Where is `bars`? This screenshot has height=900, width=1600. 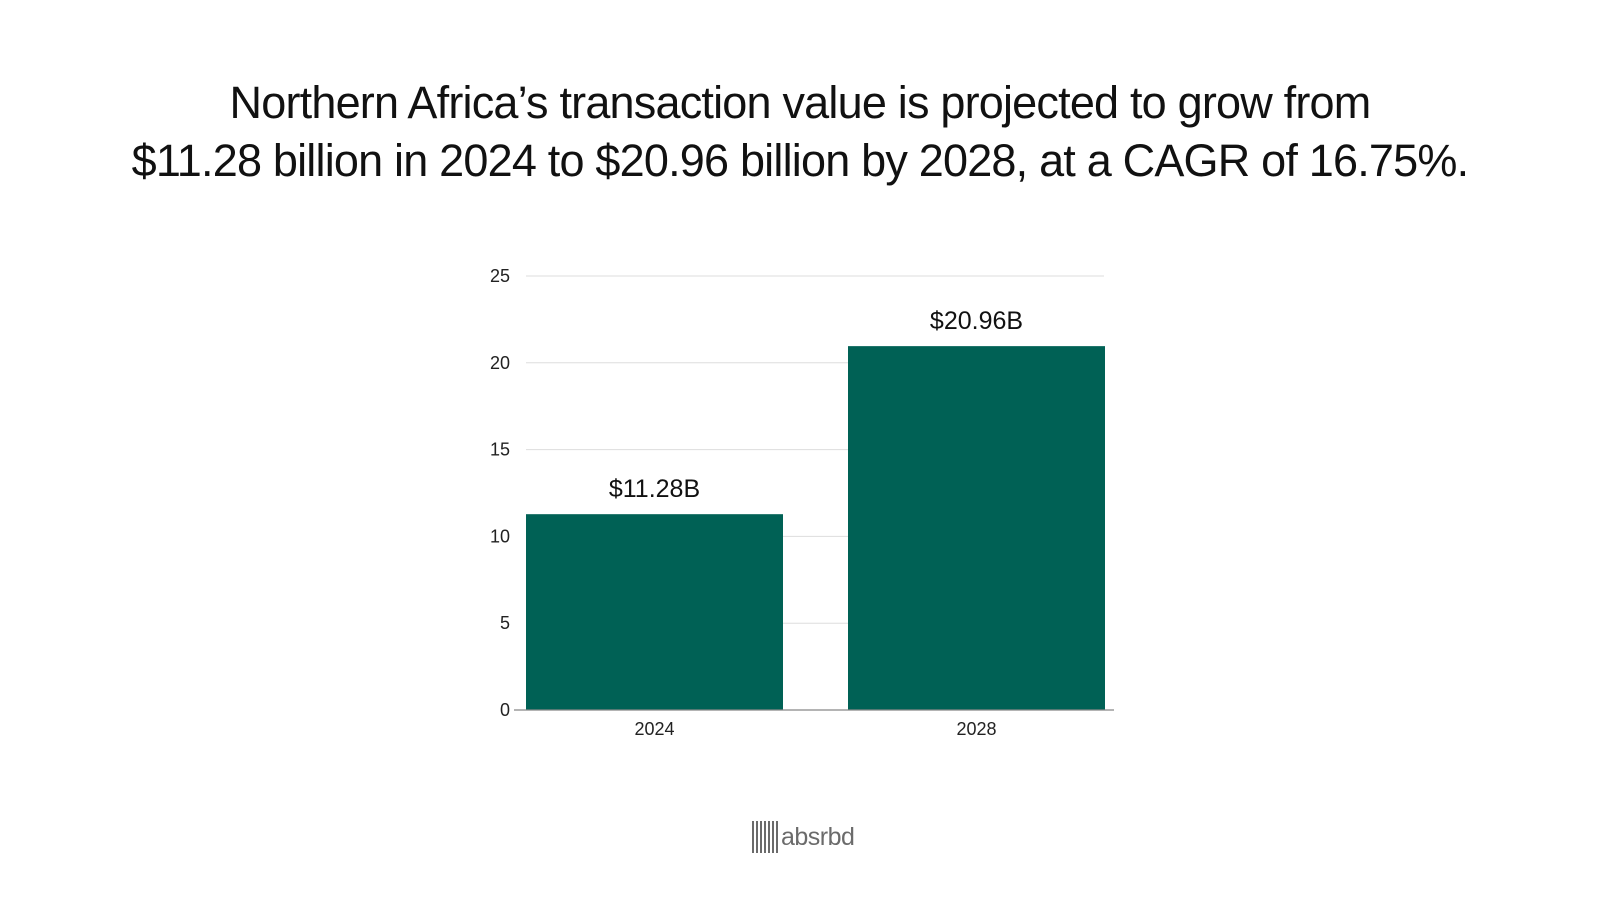
bars is located at coordinates (815, 528).